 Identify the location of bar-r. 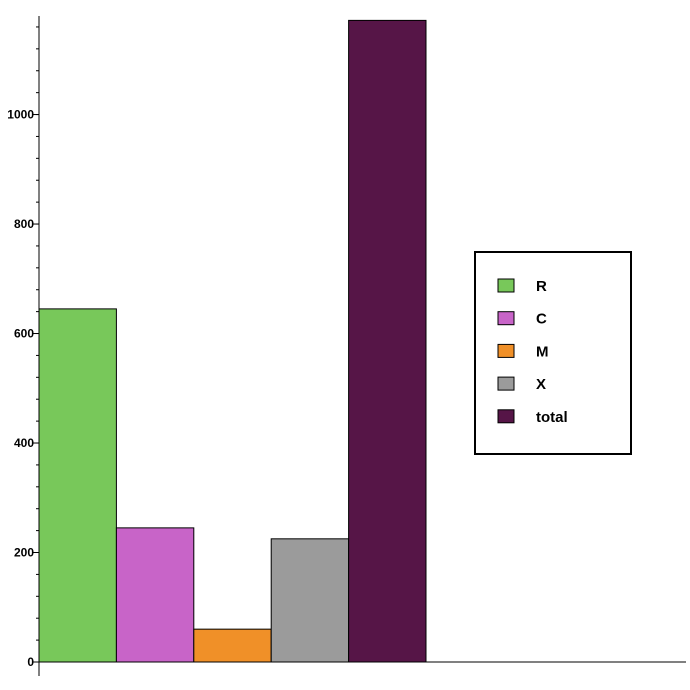
(77, 485).